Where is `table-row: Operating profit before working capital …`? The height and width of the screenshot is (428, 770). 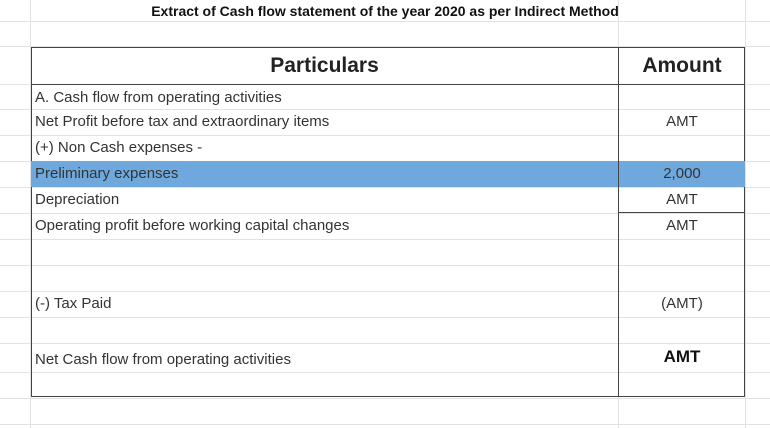 table-row: Operating profit before working capital … is located at coordinates (388, 226).